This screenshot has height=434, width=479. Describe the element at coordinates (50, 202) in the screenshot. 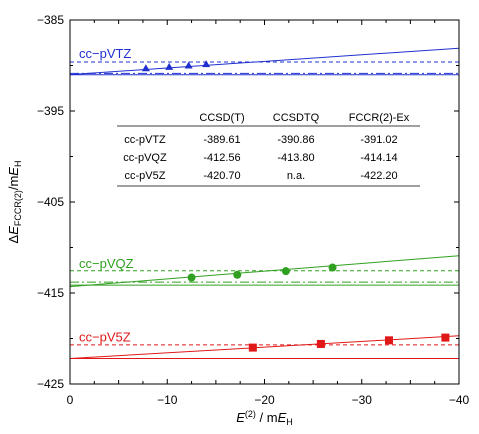

I see `y-tick-label: −405` at that location.